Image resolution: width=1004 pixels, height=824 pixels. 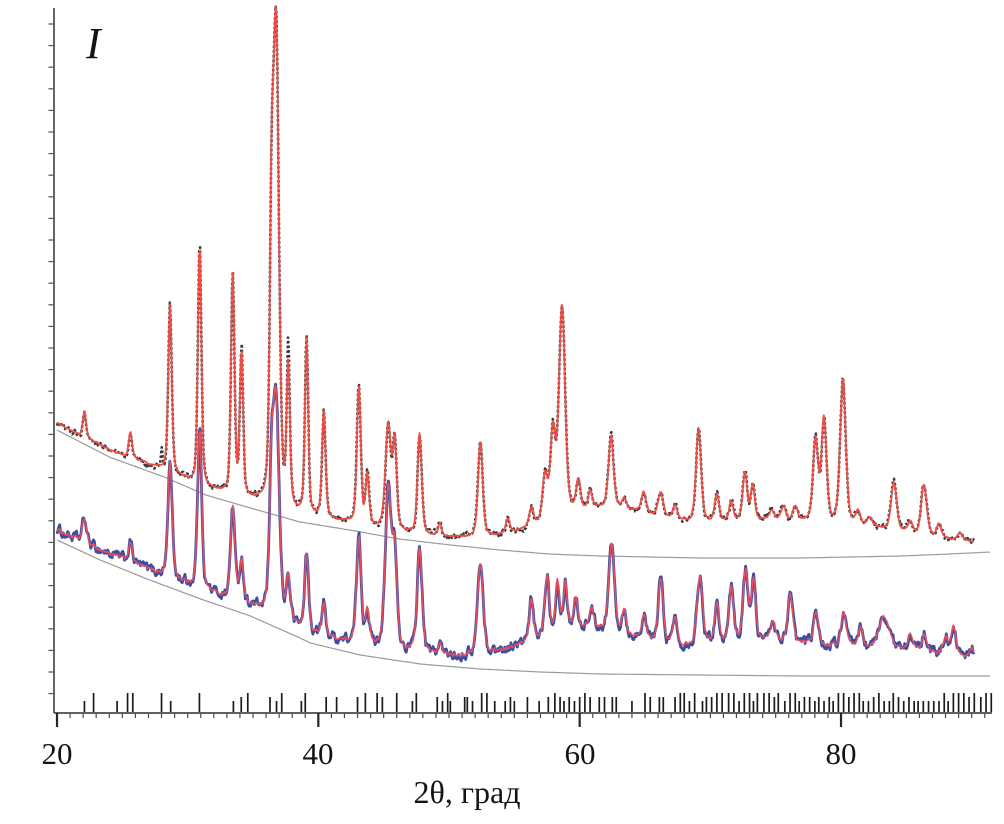 What do you see at coordinates (318, 753) in the screenshot?
I see `x-tick-label-40: 40` at bounding box center [318, 753].